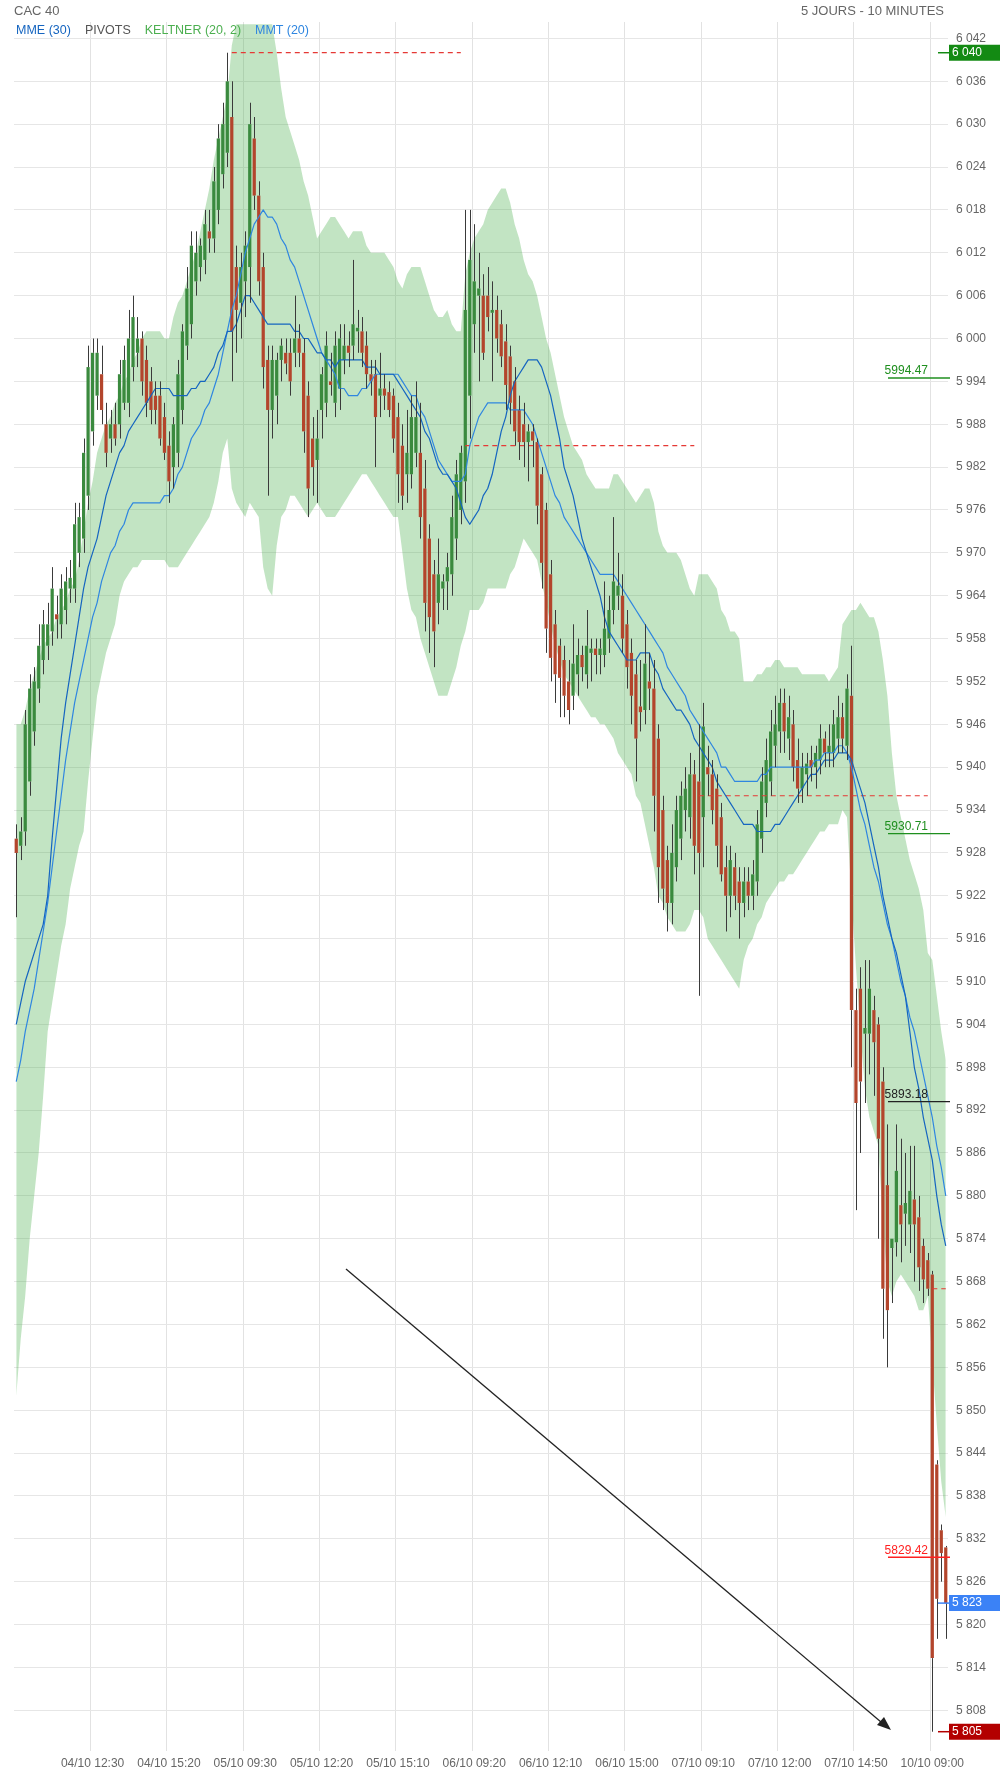 The image size is (1000, 1774). I want to click on ref-line-label: 5994.47, so click(906, 370).